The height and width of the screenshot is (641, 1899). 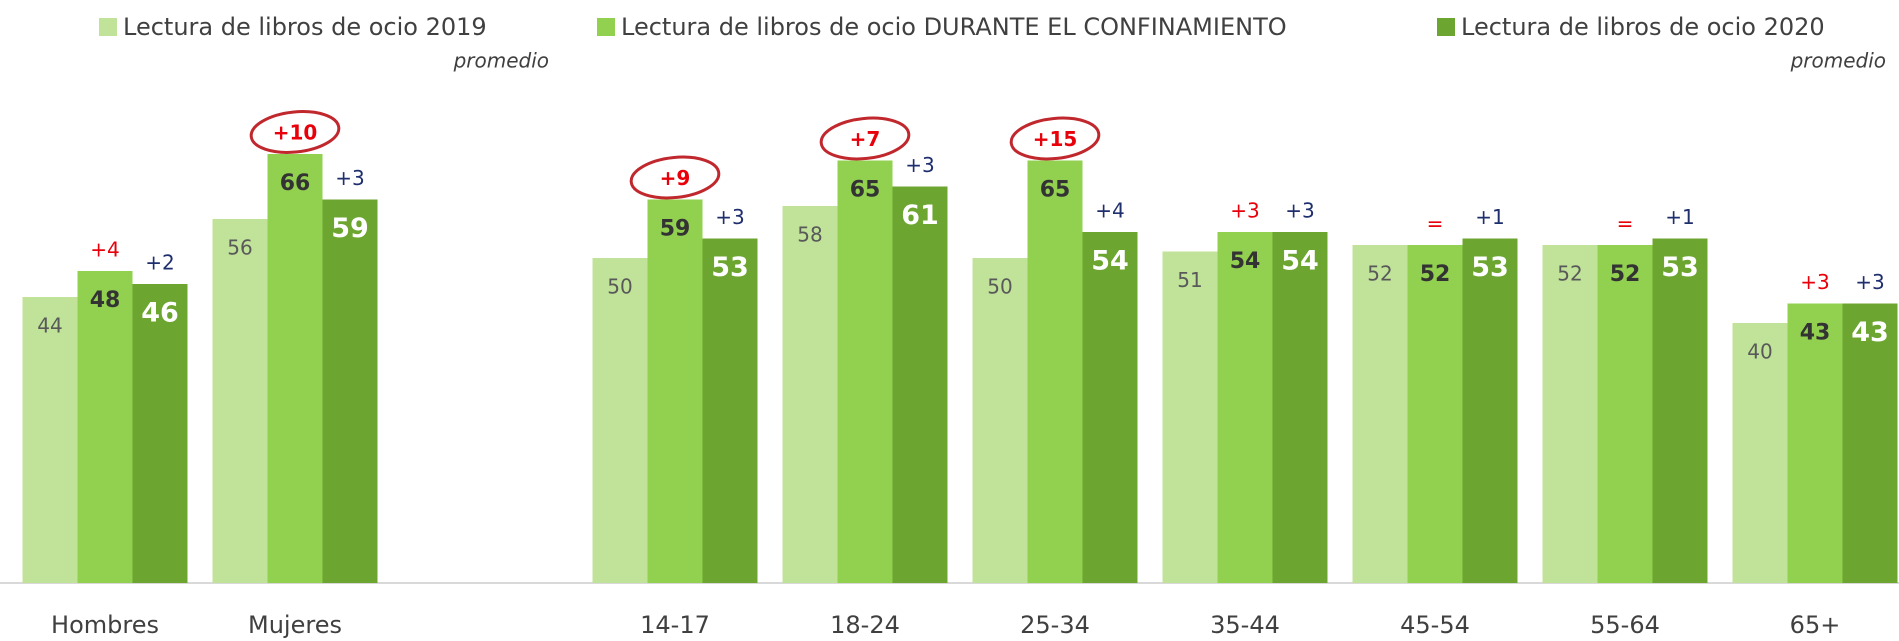 What do you see at coordinates (49, 326) in the screenshot?
I see `value-label: 44` at bounding box center [49, 326].